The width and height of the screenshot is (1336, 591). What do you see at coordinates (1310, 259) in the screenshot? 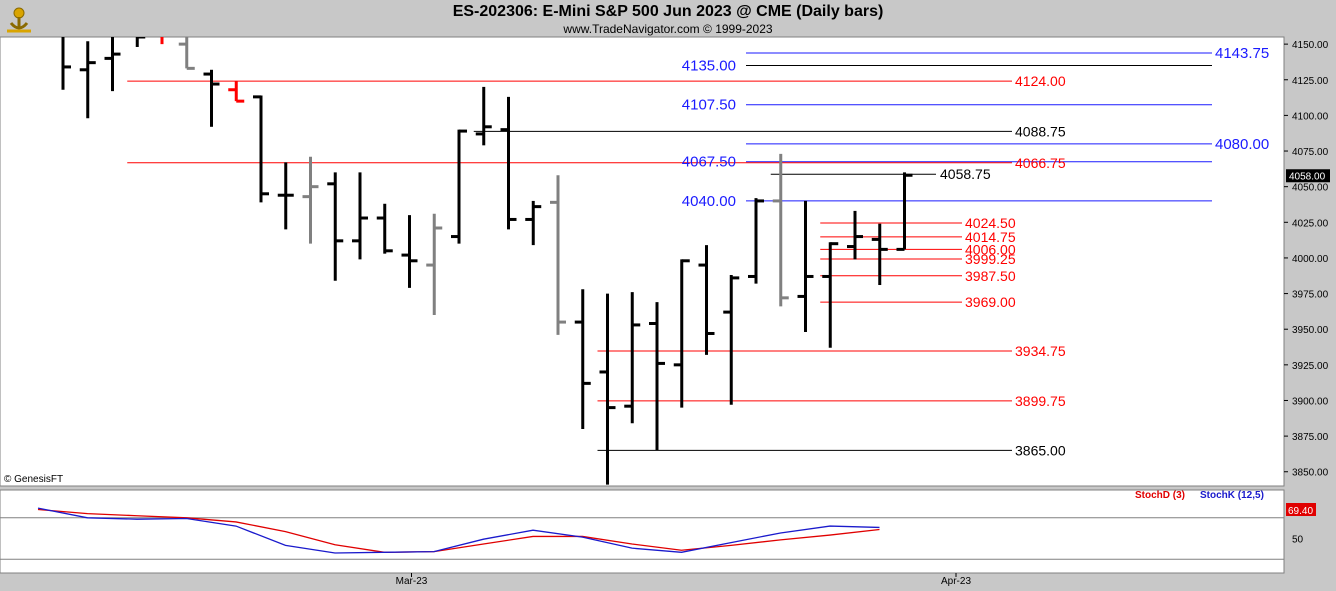
I see `y-tick-label: 4000.00` at bounding box center [1310, 259].